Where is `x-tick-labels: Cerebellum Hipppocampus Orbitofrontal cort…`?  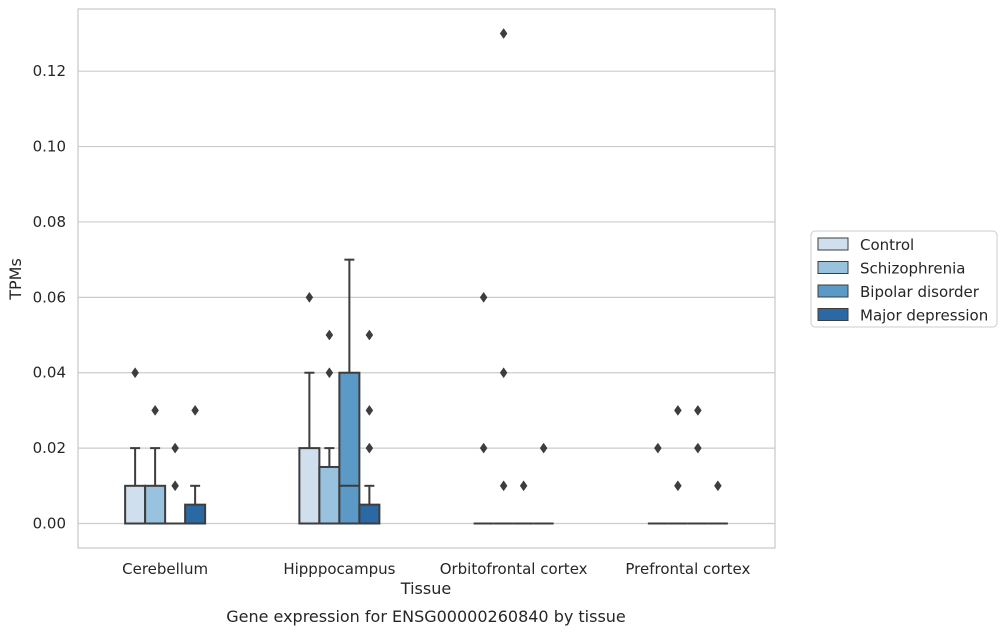 x-tick-labels: Cerebellum Hipppocampus Orbitofrontal cort… is located at coordinates (436, 569).